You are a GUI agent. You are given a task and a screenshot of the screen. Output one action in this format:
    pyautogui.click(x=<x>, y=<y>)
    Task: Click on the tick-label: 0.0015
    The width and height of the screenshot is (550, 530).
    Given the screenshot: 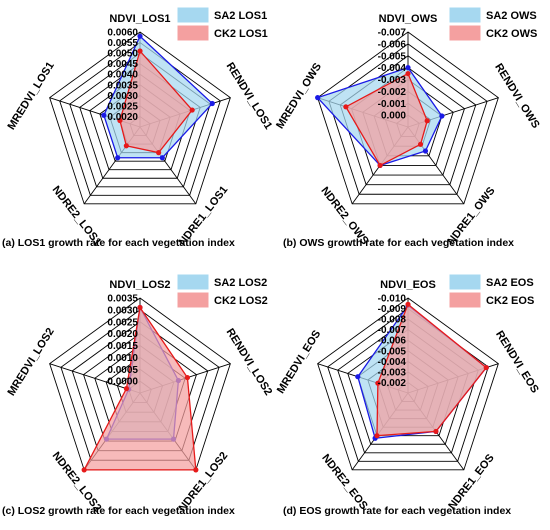 What is the action you would take?
    pyautogui.click(x=122, y=346)
    